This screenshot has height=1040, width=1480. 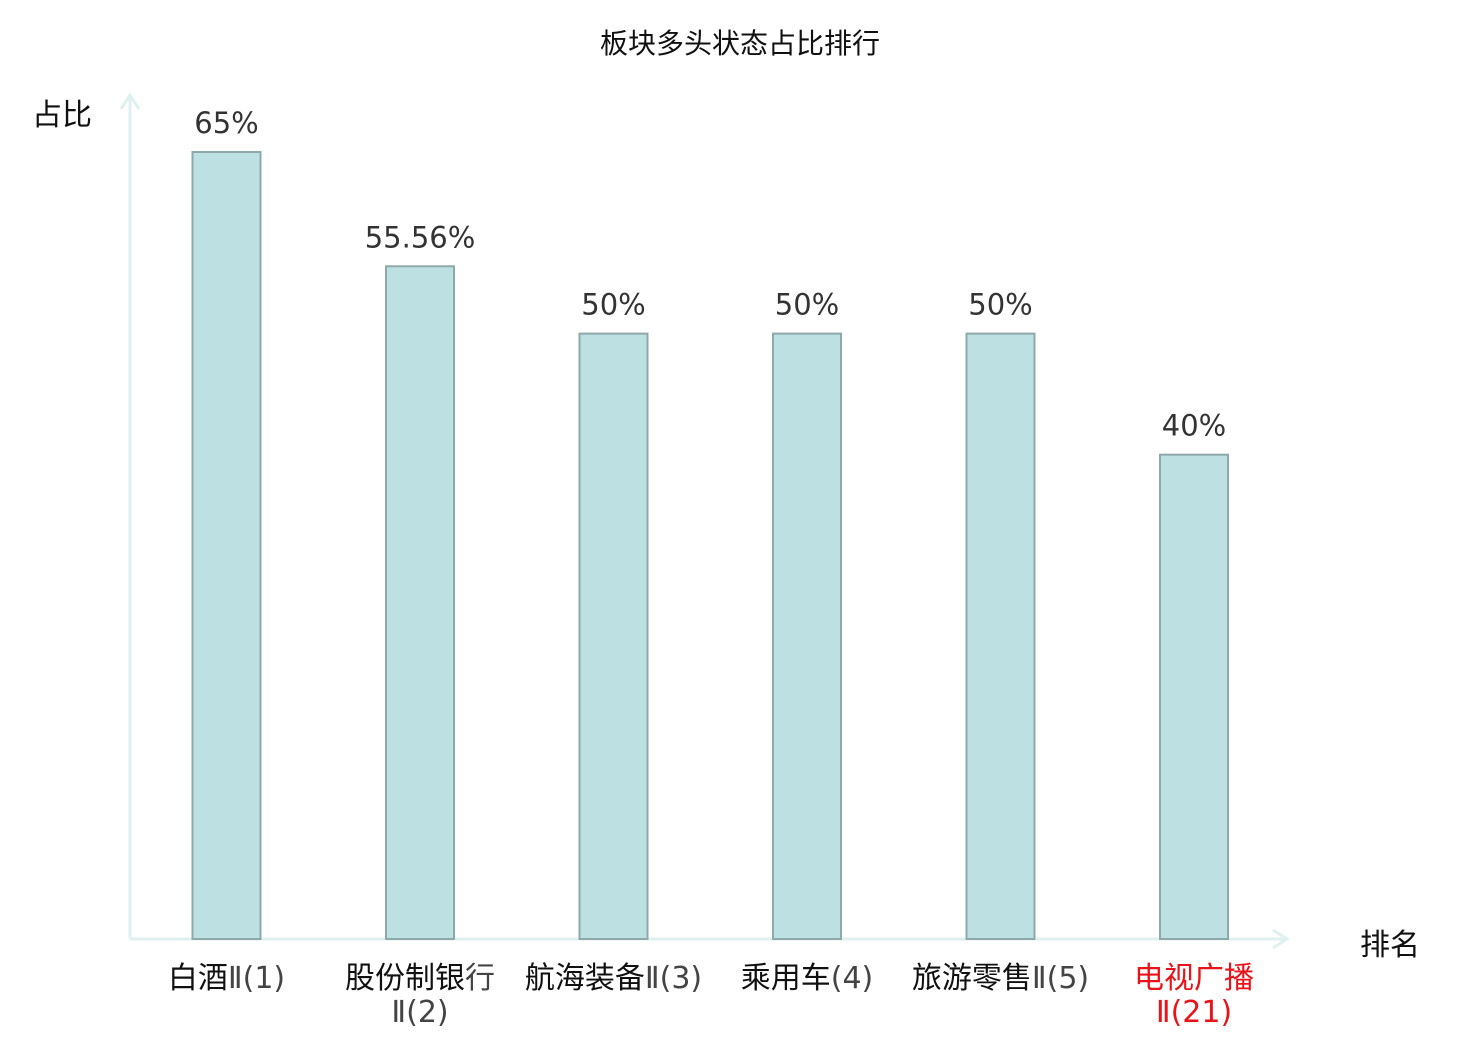 I want to click on x-tick-label-rank: (4), so click(x=852, y=978).